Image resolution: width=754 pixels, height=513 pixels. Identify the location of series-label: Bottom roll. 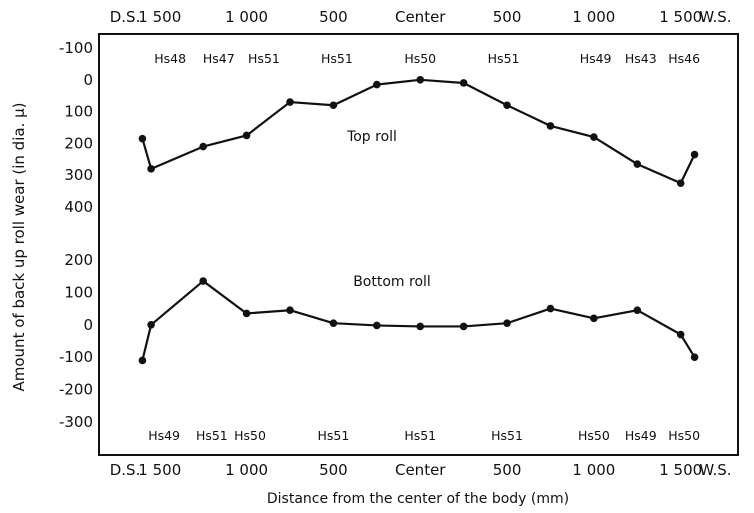
(392, 282).